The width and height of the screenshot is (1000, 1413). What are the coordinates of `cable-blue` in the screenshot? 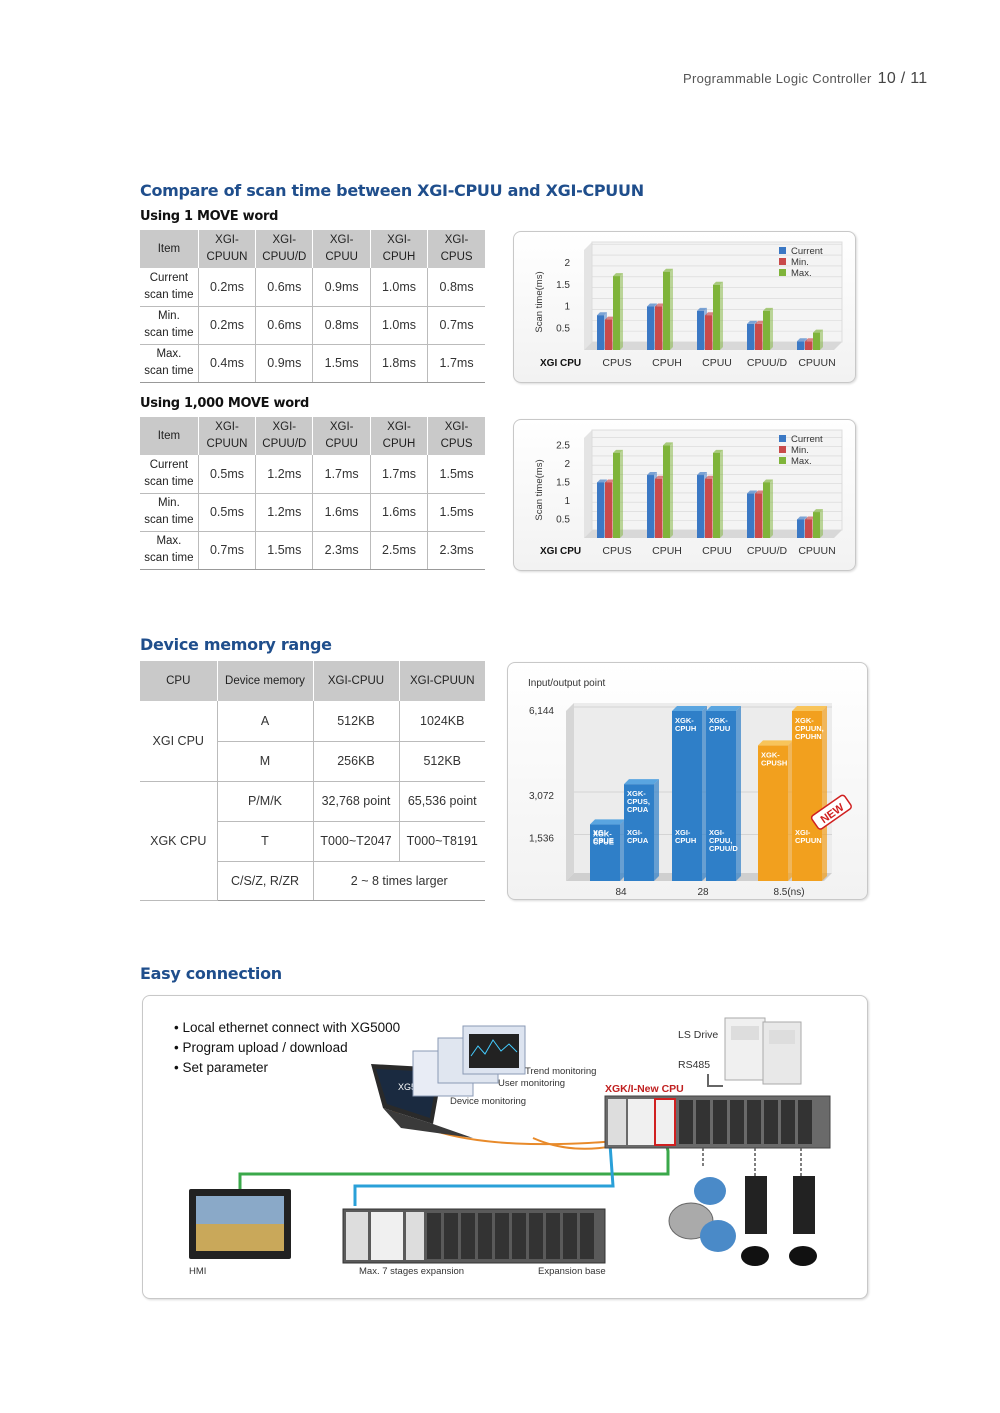 It's located at (484, 1160).